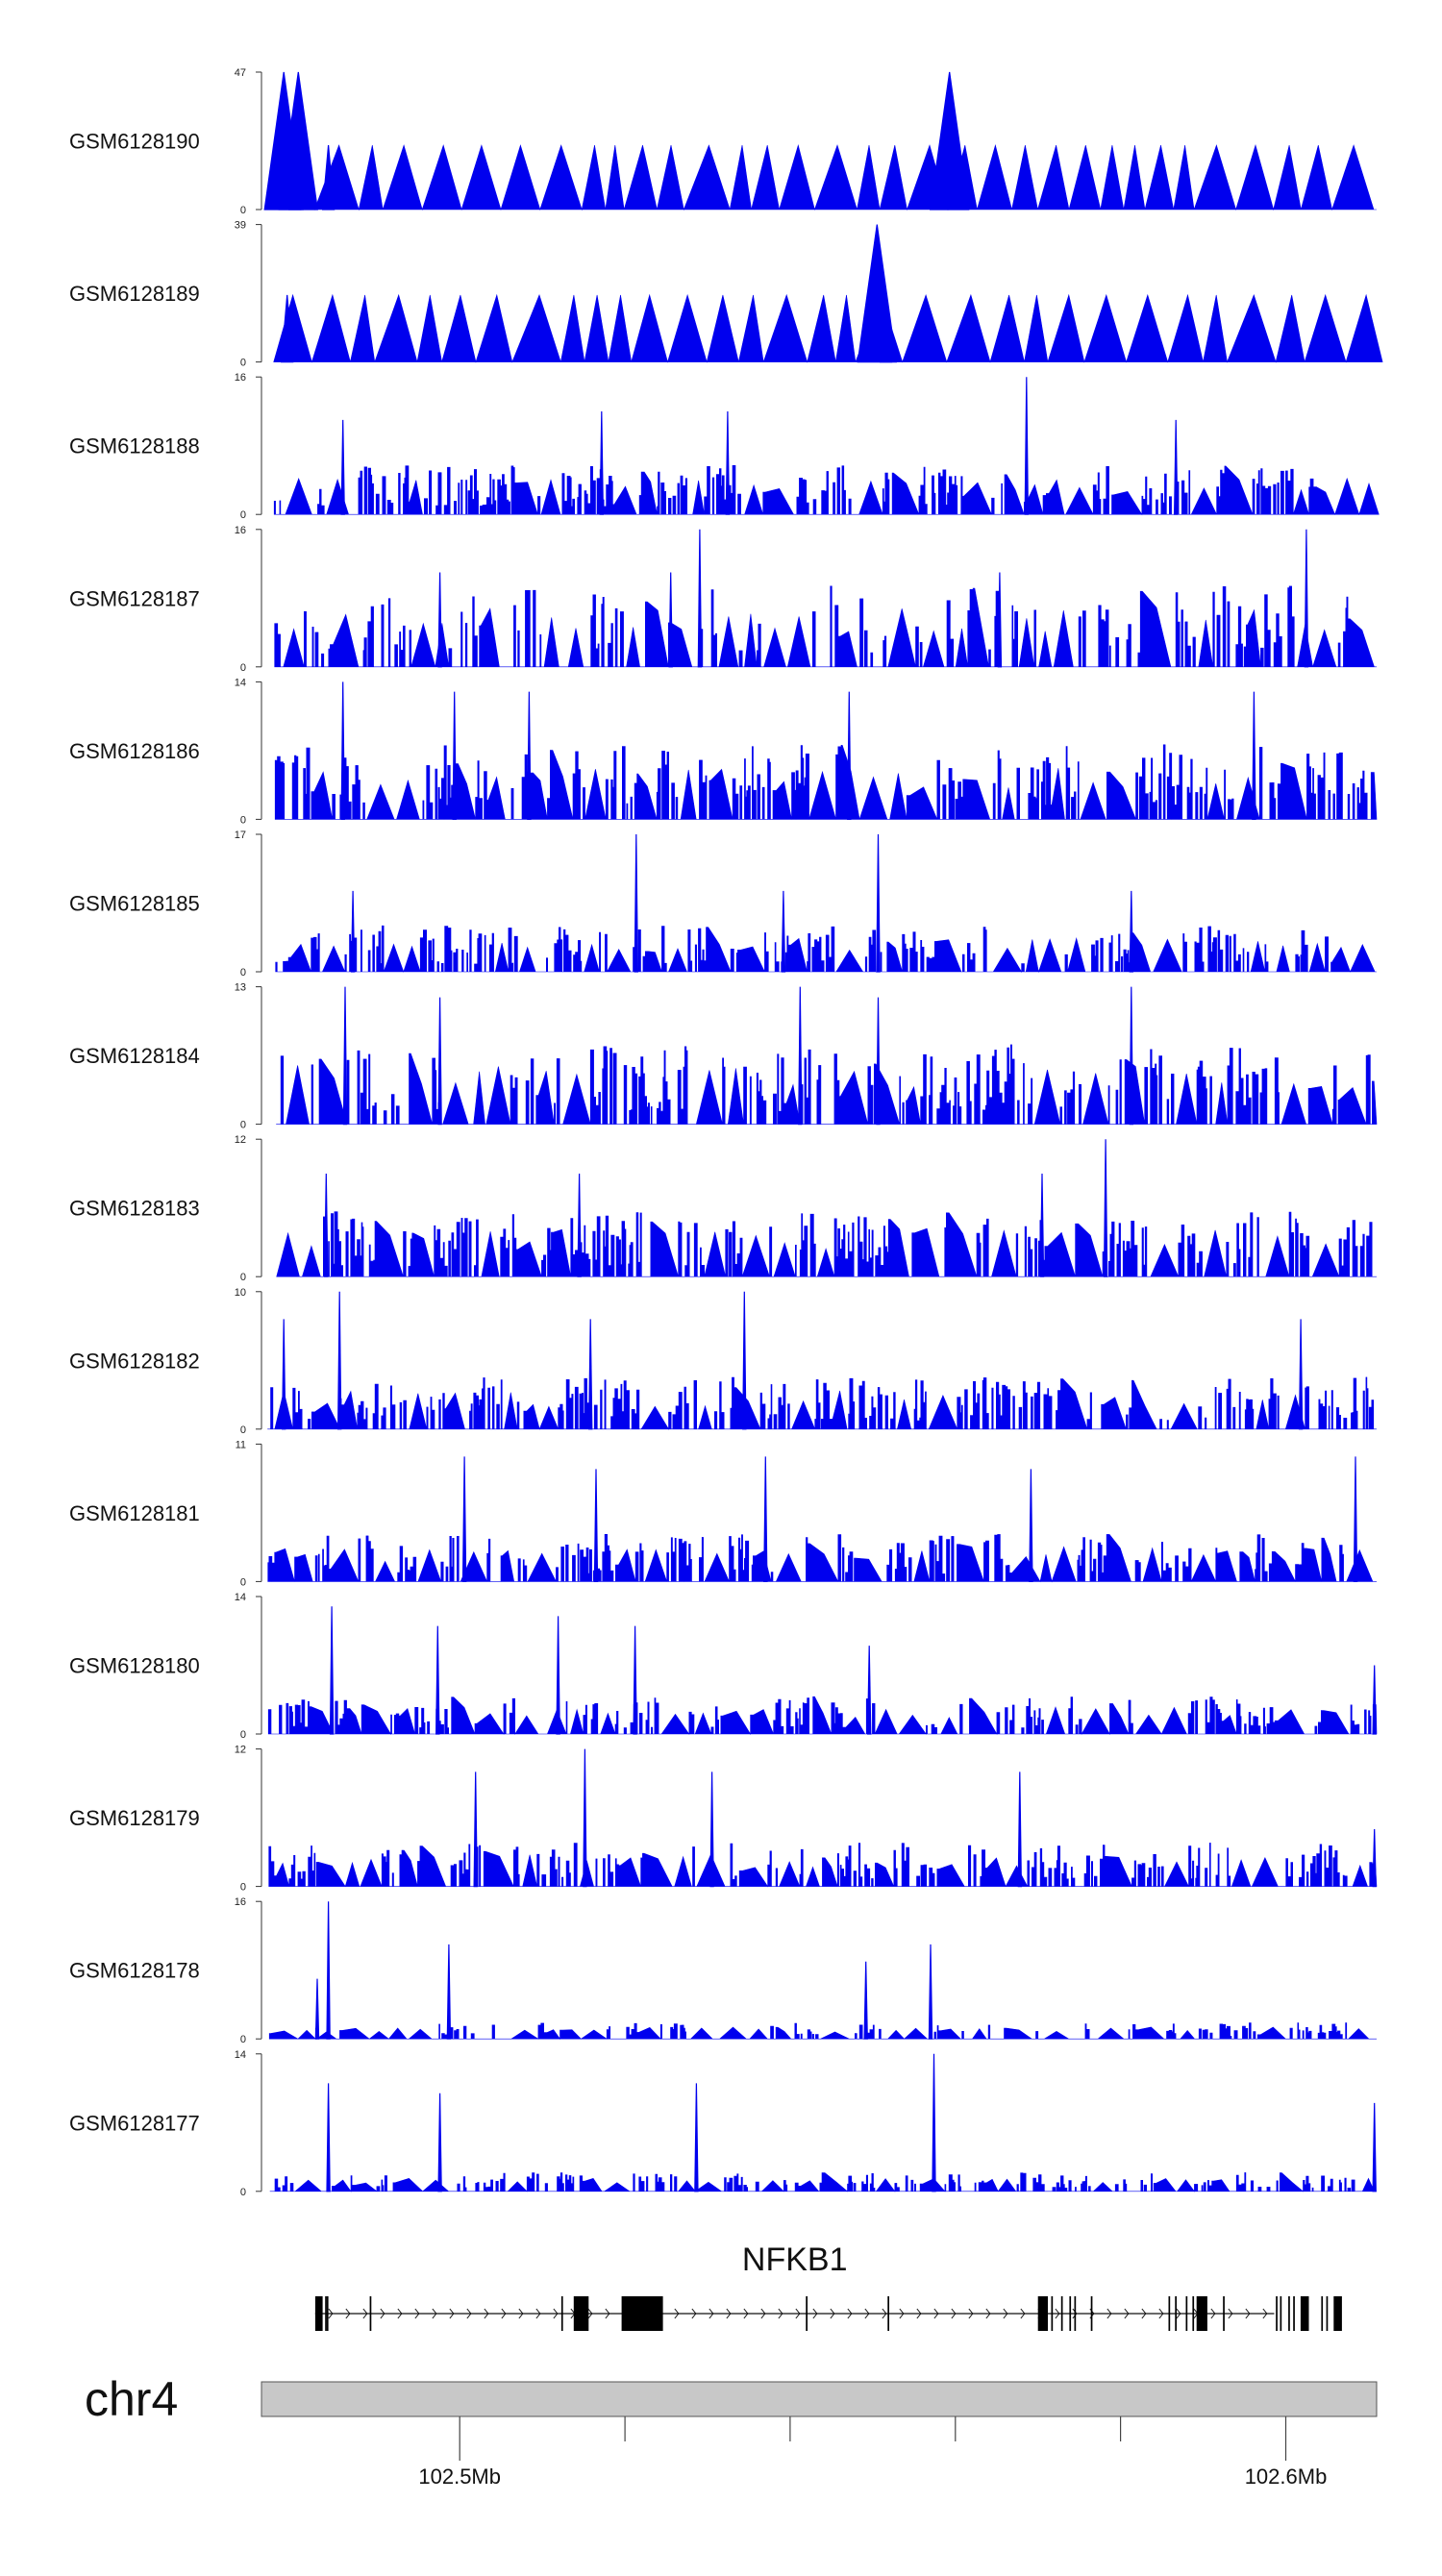 The width and height of the screenshot is (1442, 2576). Describe the element at coordinates (723, 1361) in the screenshot. I see `track-GSM6128182: GSM6128182 10 0` at that location.